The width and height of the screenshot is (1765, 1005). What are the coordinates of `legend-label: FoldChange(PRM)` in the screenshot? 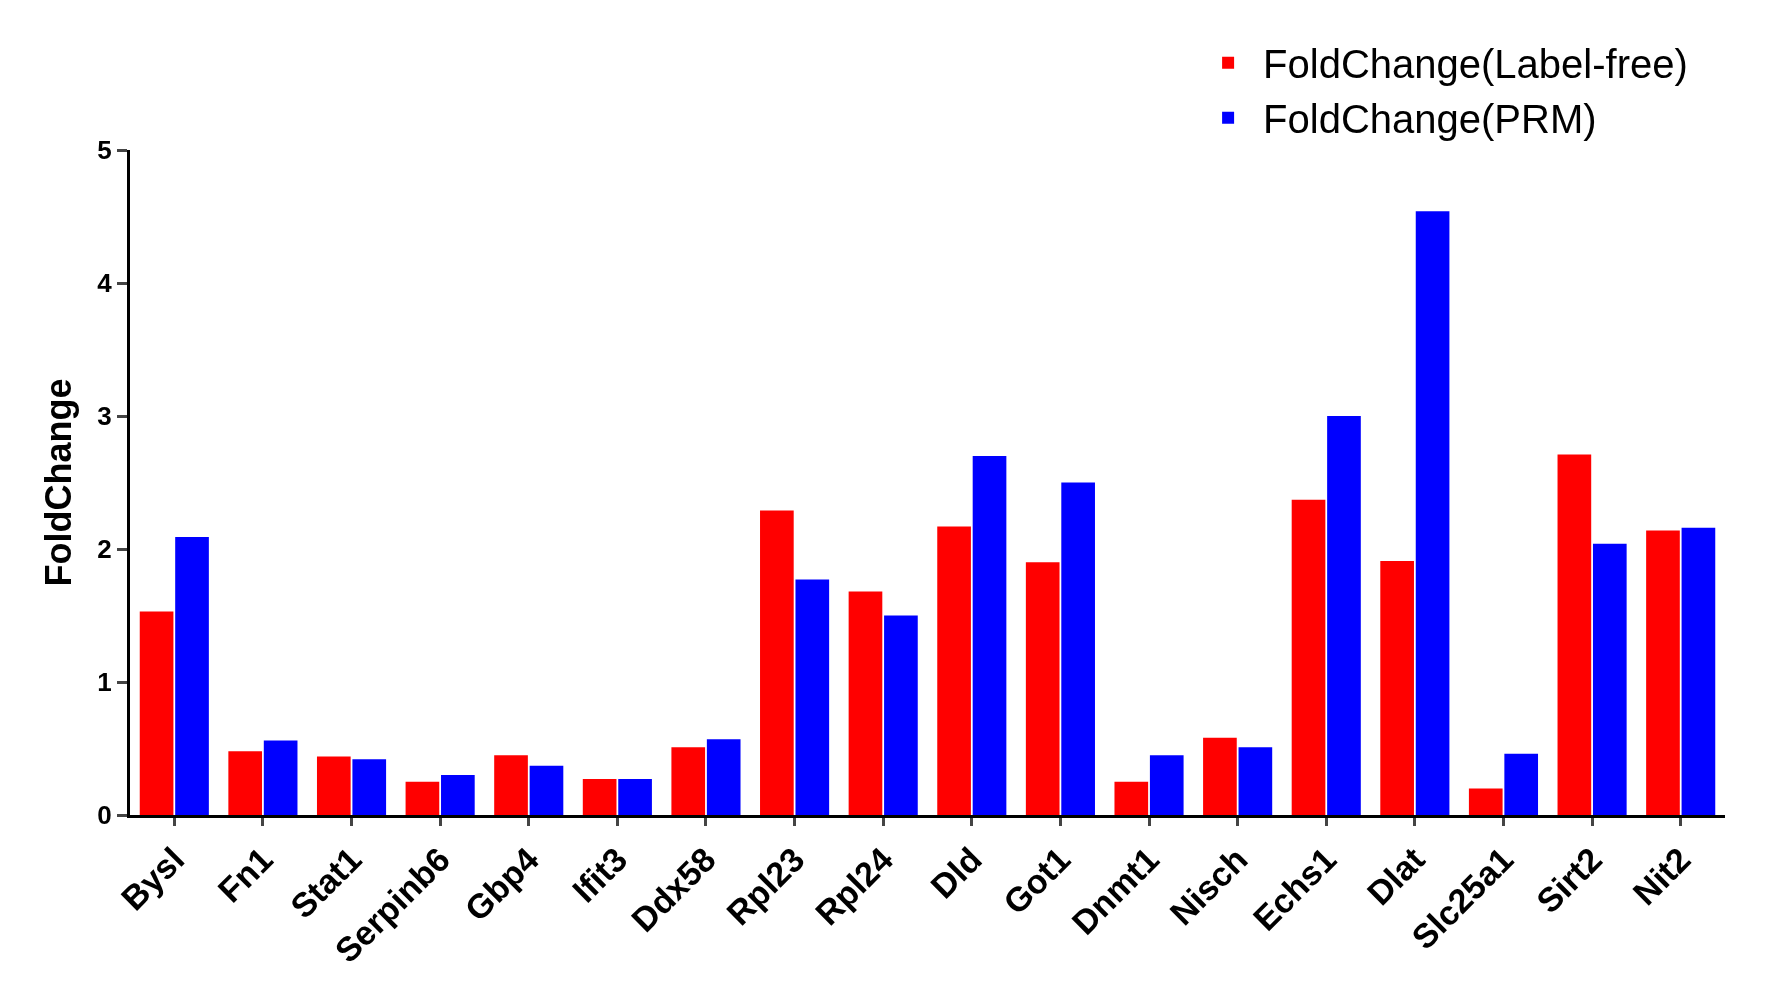 It's located at (1430, 119).